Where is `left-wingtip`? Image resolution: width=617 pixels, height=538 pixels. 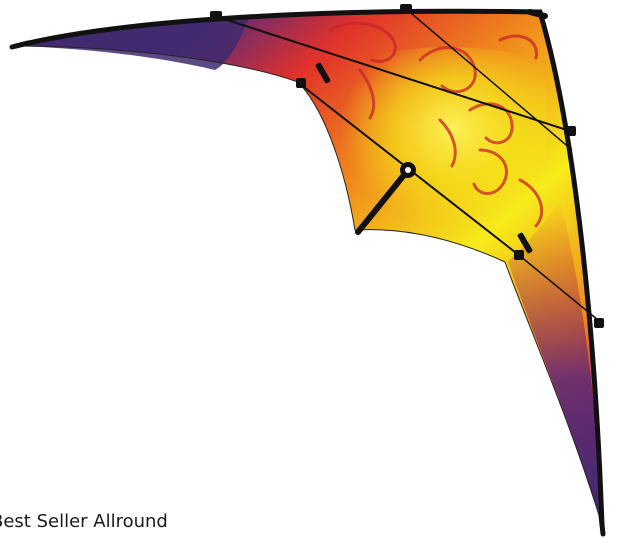
left-wingtip is located at coordinates (20, 45).